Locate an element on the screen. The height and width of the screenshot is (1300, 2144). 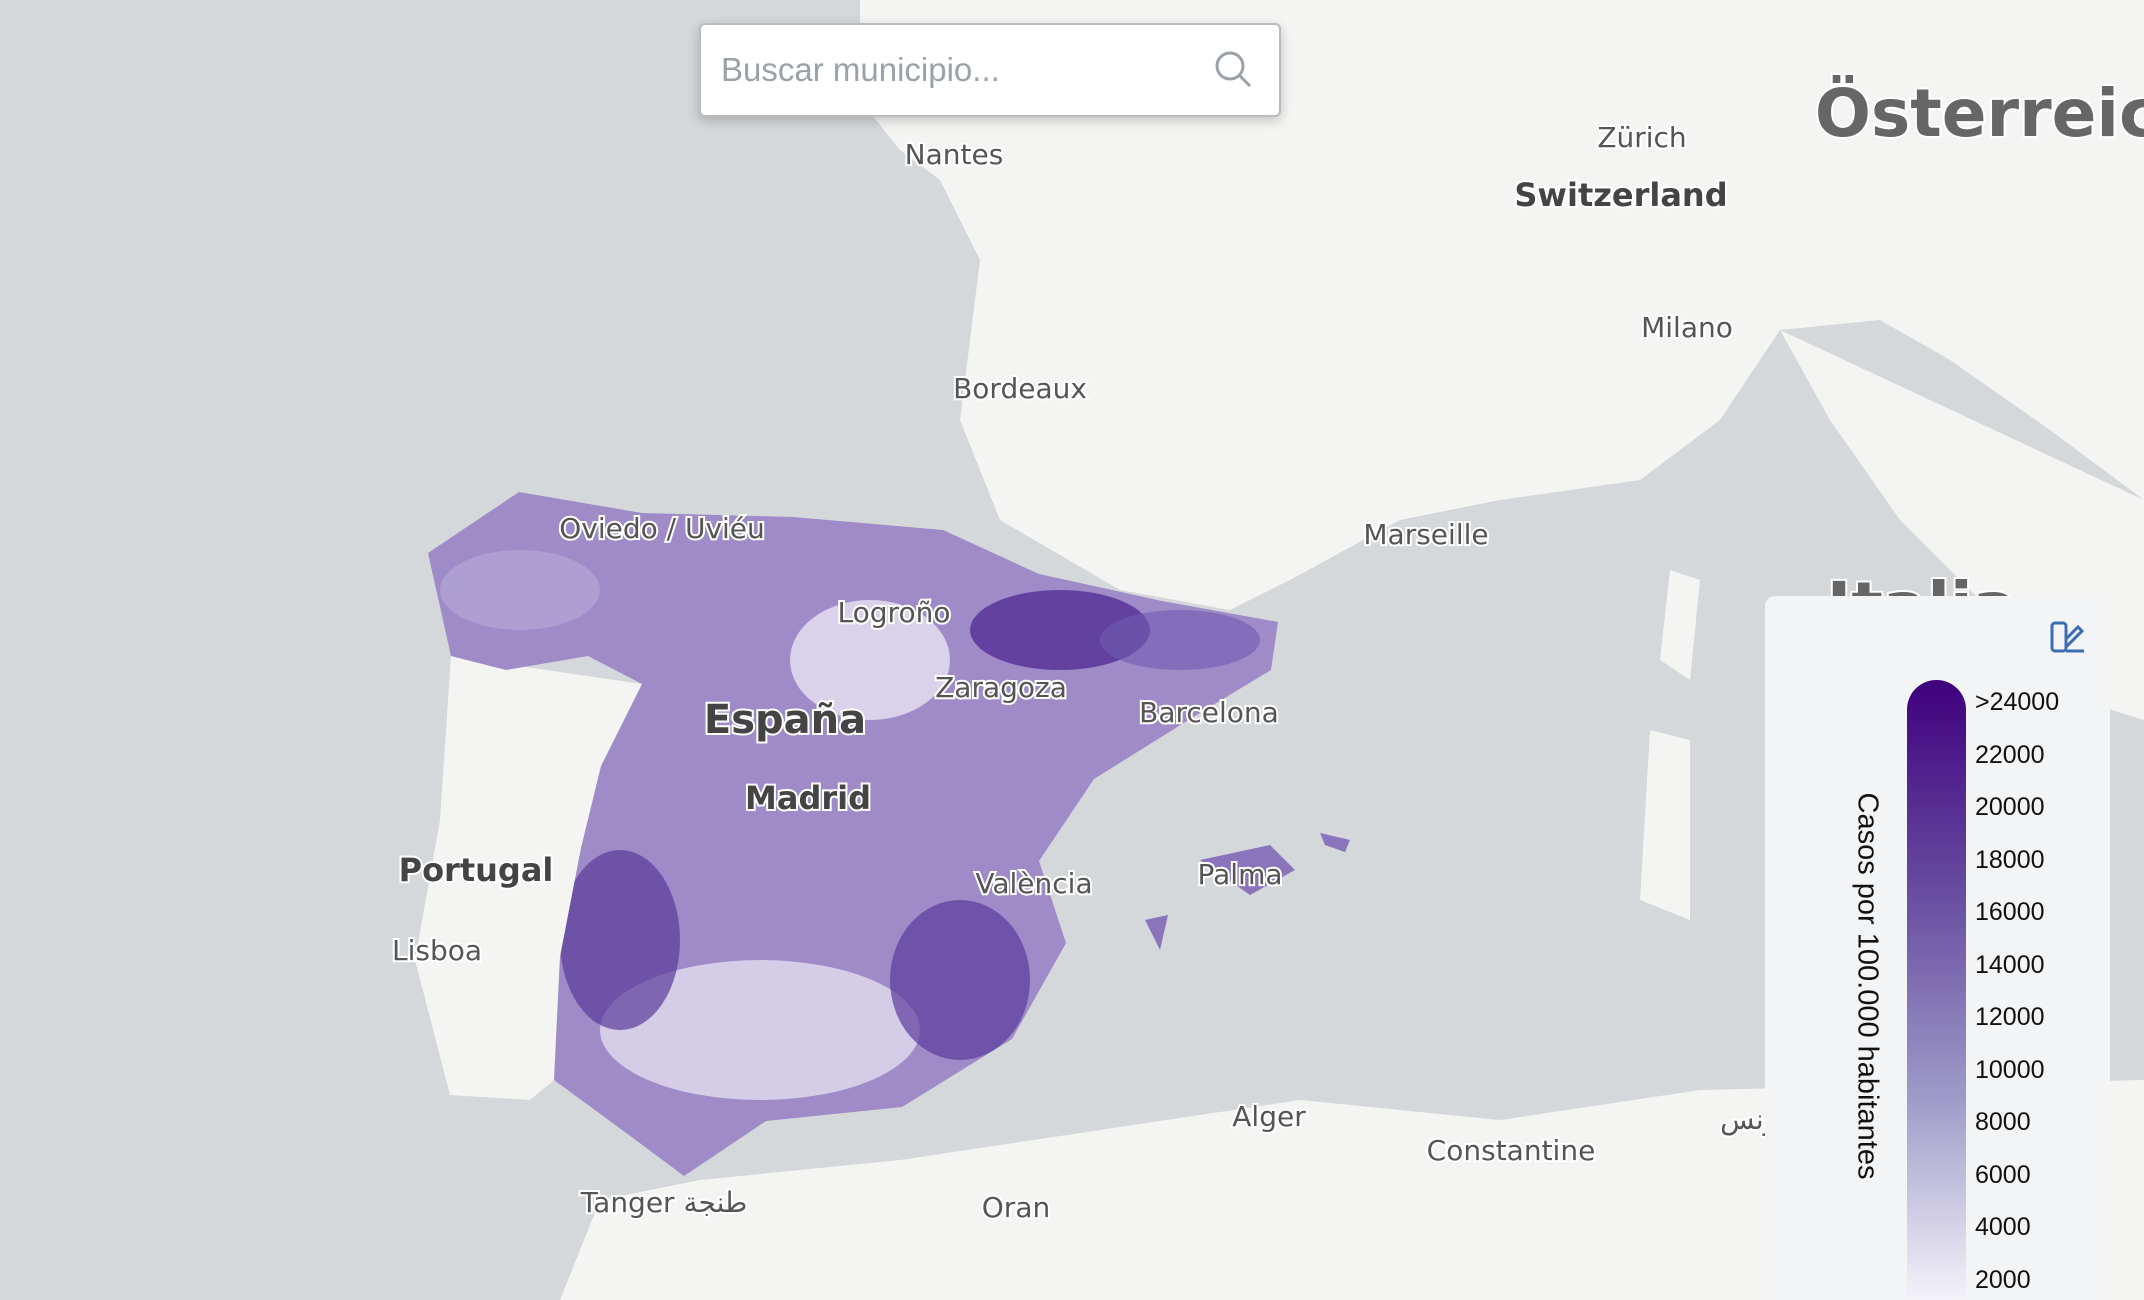
search-icon is located at coordinates (1233, 69).